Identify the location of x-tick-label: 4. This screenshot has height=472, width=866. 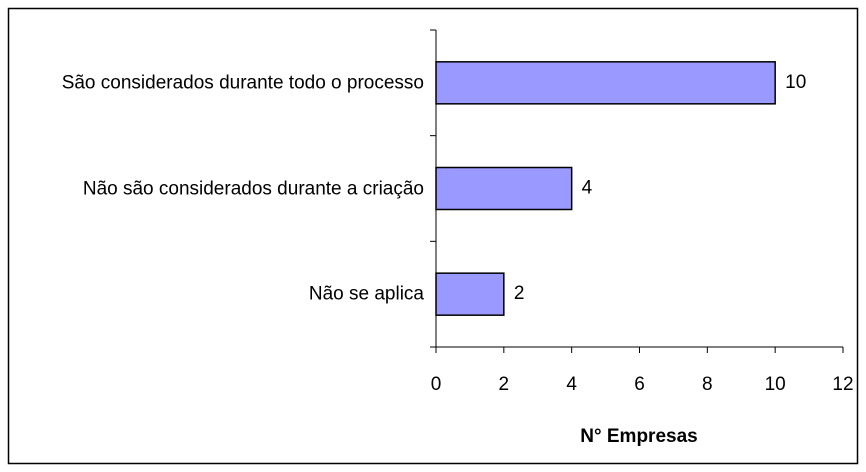
(571, 384).